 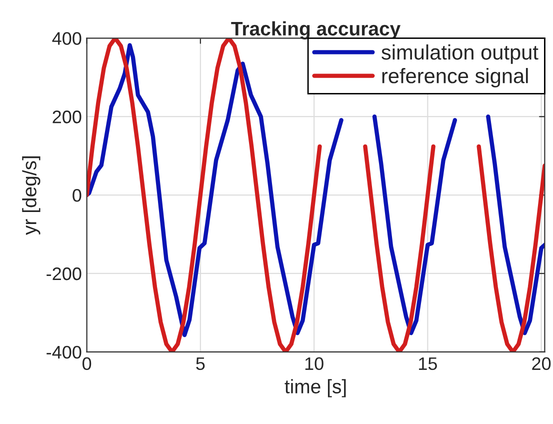 I want to click on y-tick-label: 200, so click(x=67, y=117).